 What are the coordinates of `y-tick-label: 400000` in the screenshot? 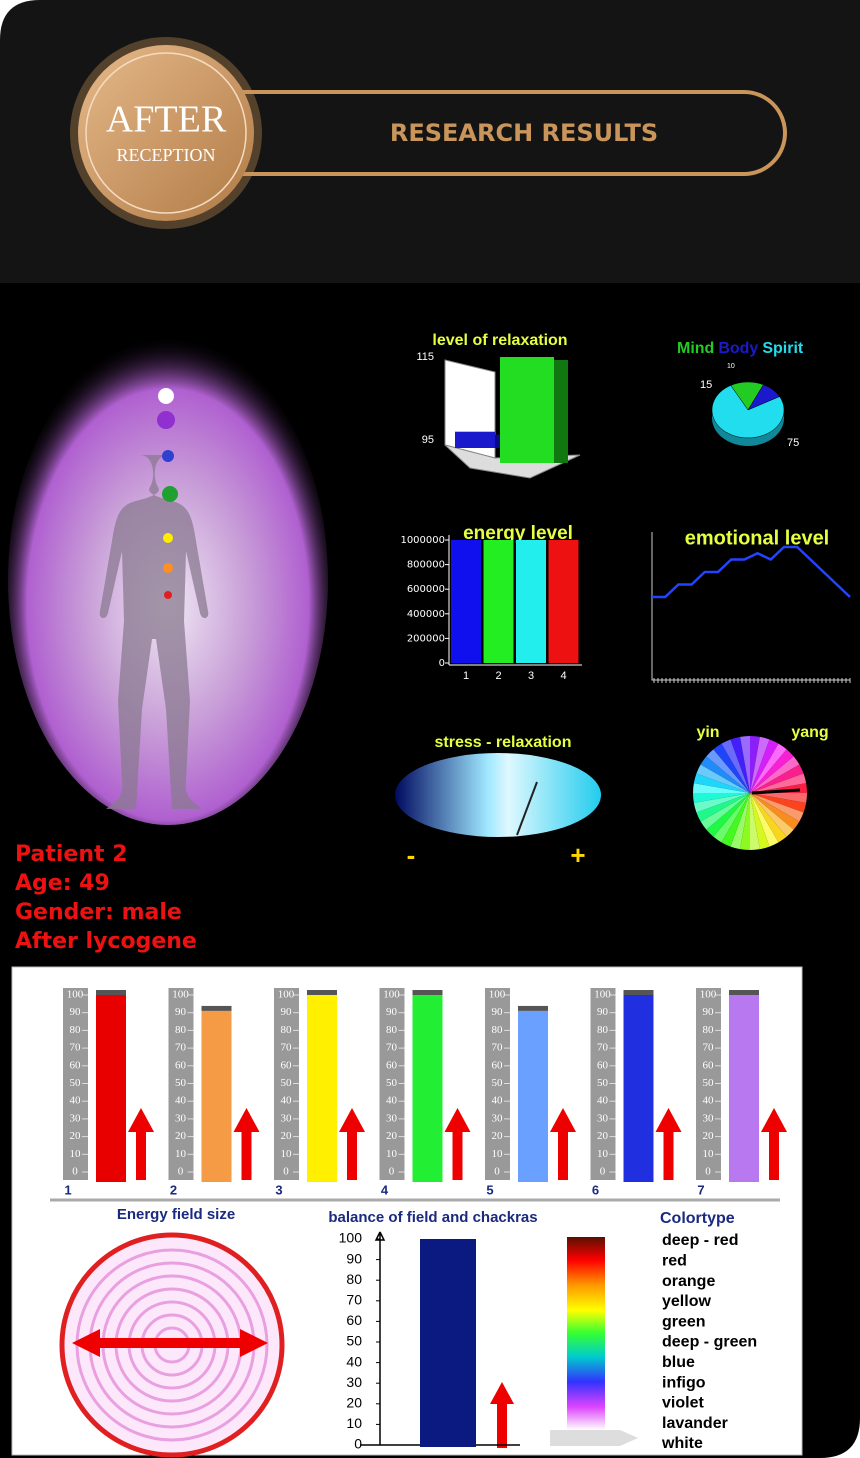 It's located at (426, 614).